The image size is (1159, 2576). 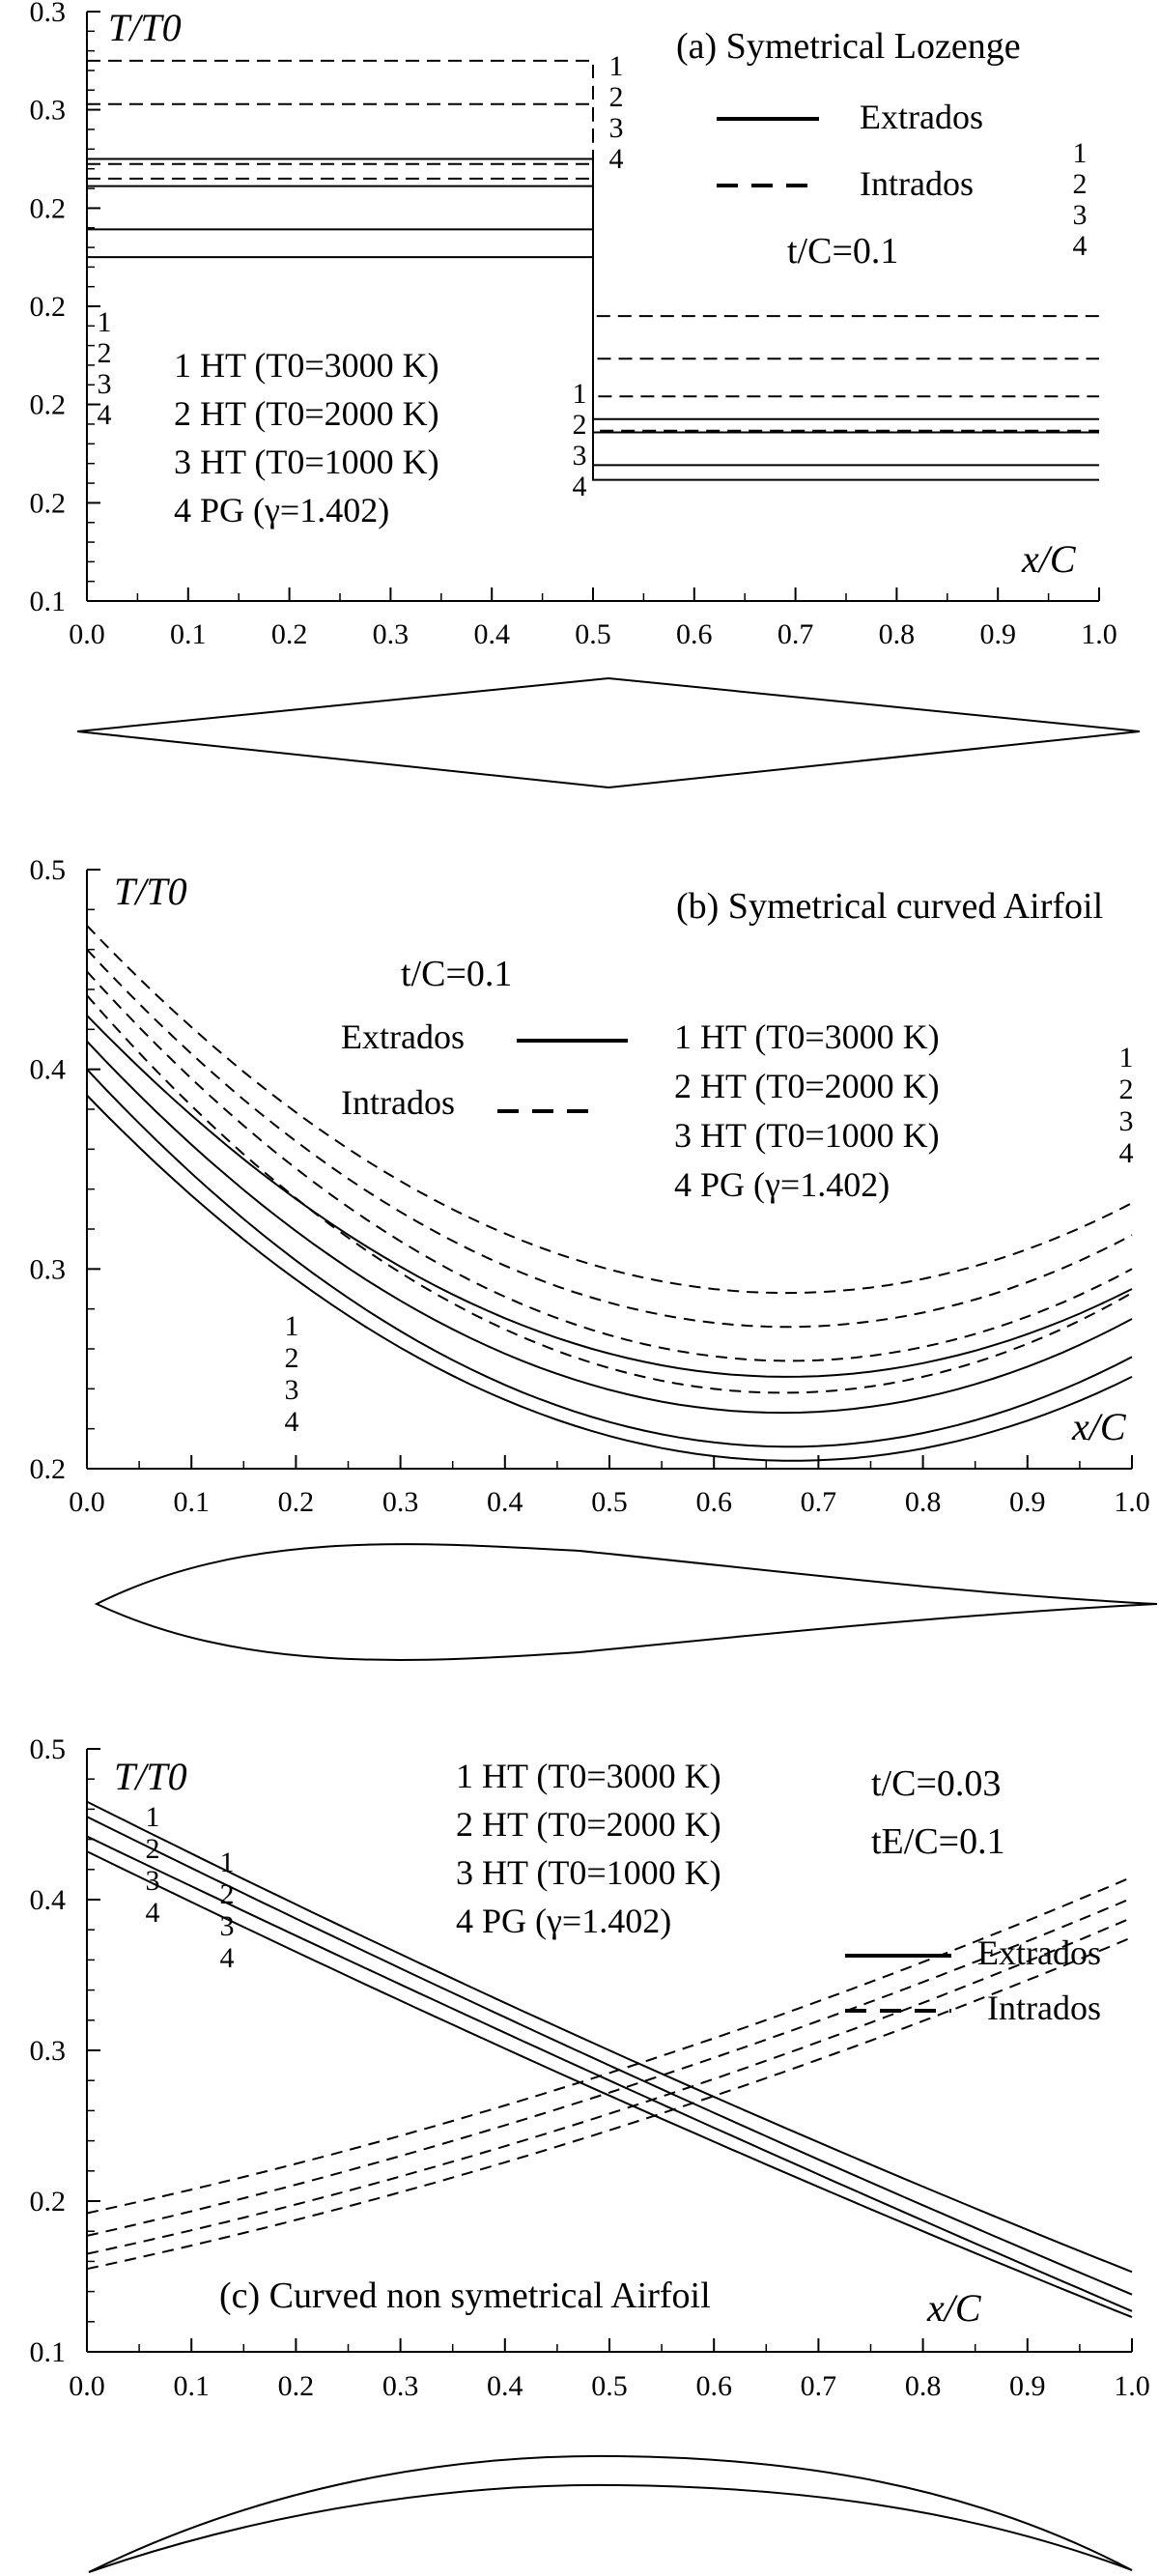 I want to click on symmetric-airfoil-profile, so click(x=626, y=1602).